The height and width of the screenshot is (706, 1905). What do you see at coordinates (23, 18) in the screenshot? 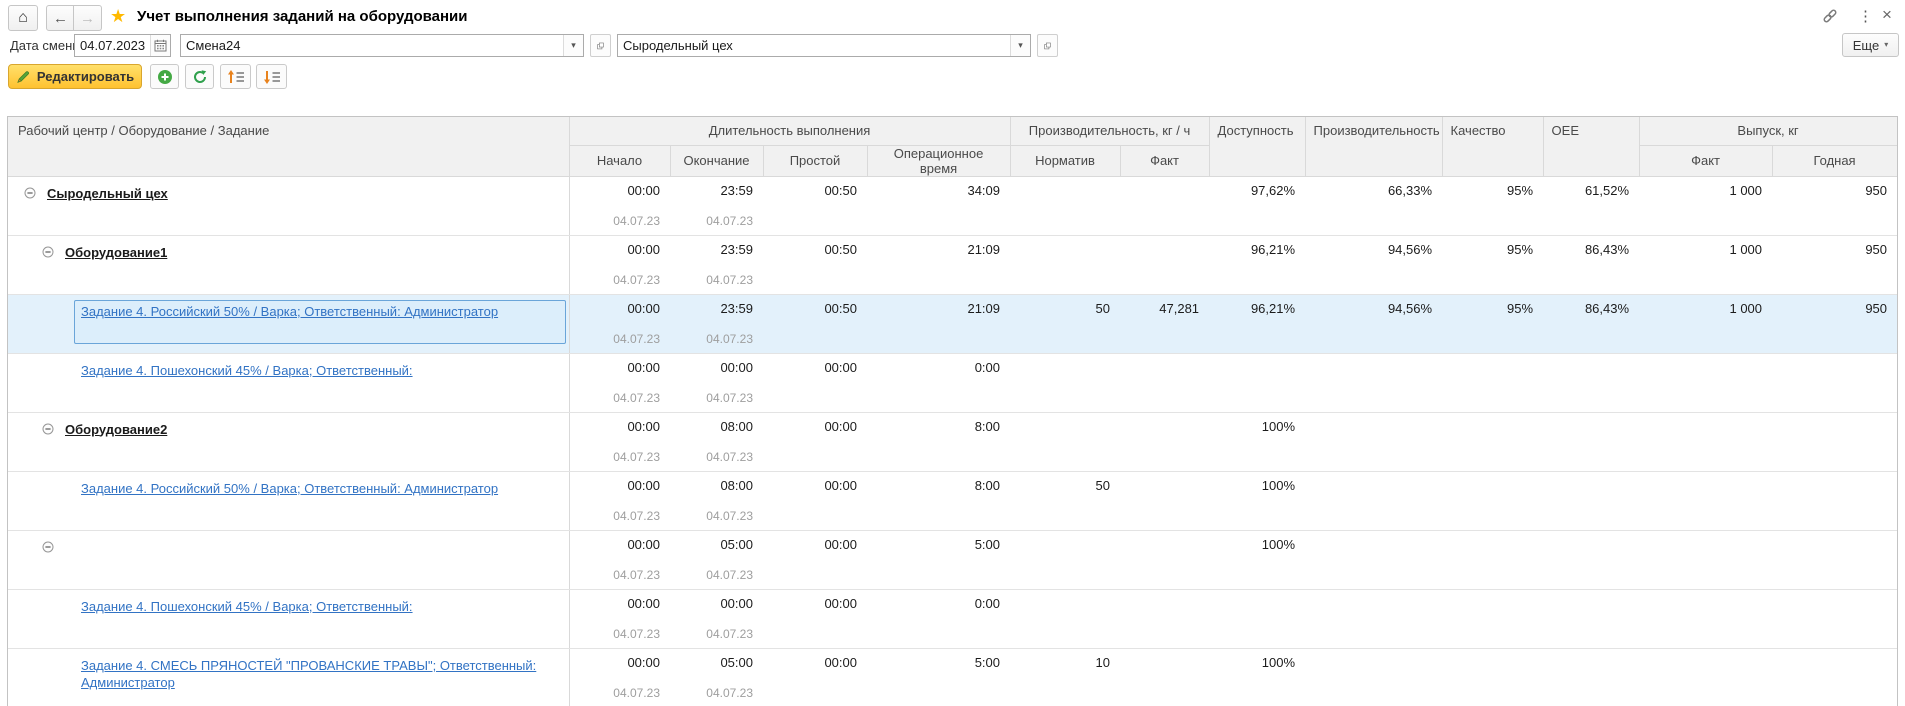
I see `home-button: ⌂` at bounding box center [23, 18].